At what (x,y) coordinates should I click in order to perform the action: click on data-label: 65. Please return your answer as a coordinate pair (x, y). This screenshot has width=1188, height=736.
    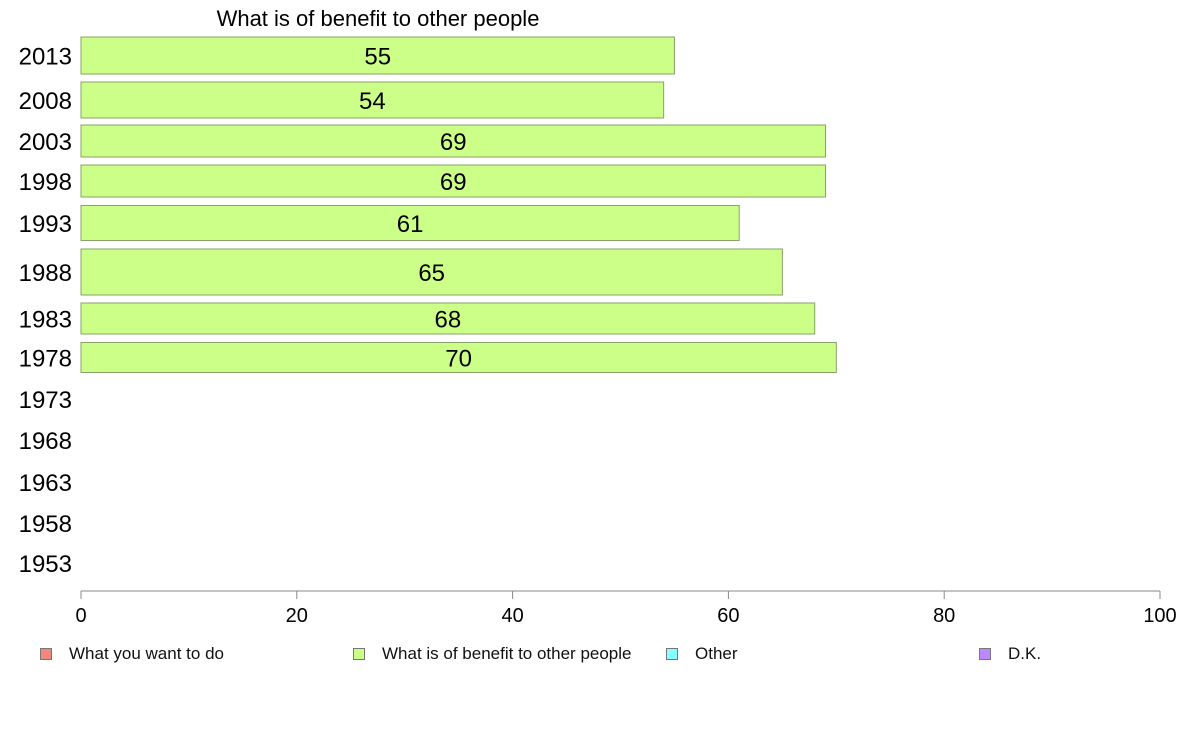
    Looking at the image, I should click on (431, 273).